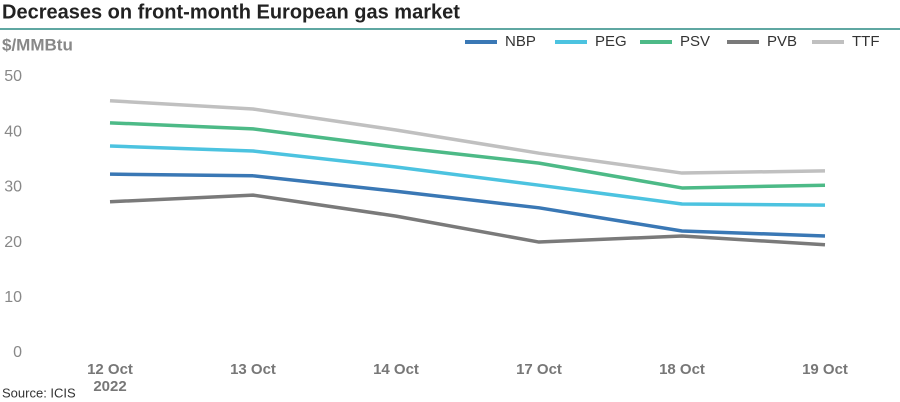  I want to click on y-tick-label: 50, so click(13, 76).